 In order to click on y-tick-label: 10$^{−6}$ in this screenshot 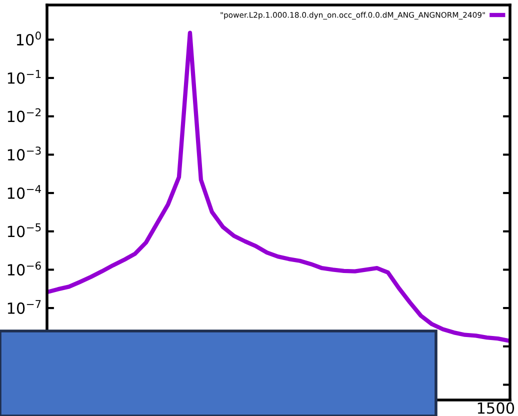, I will do `click(24, 269)`.